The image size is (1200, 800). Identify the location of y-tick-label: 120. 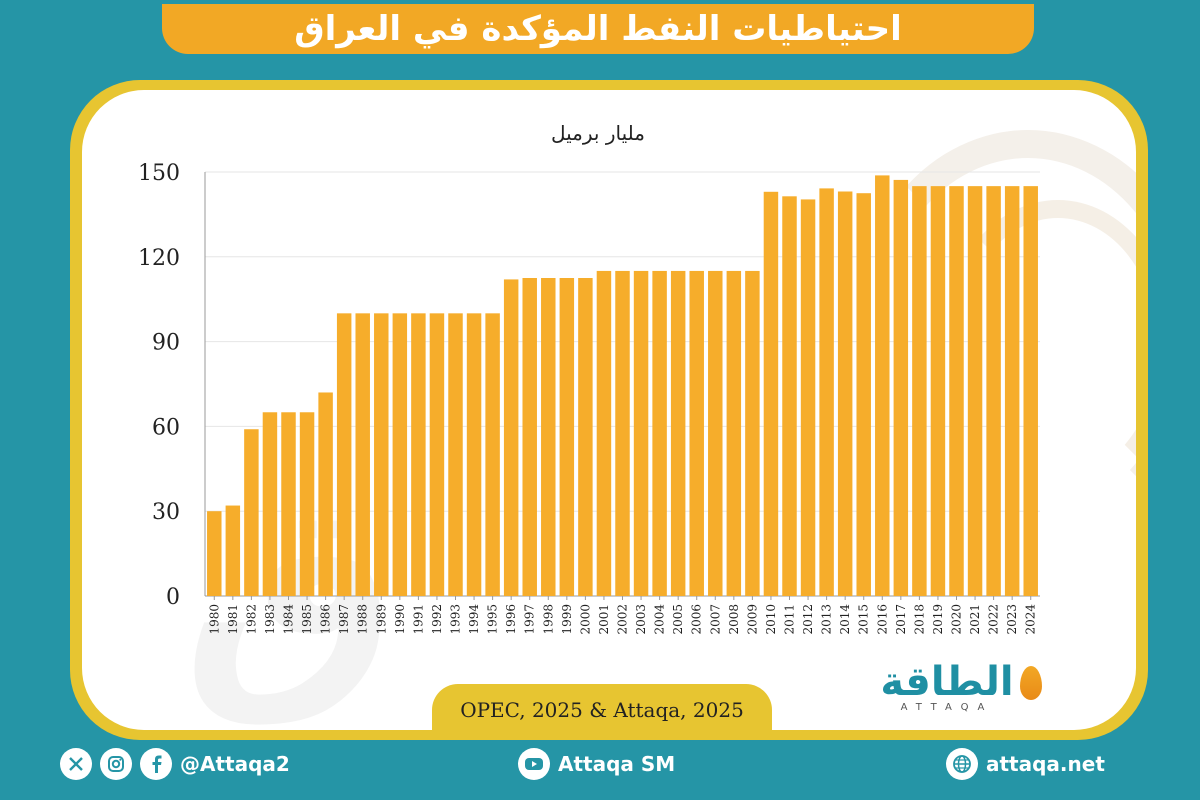
(159, 258).